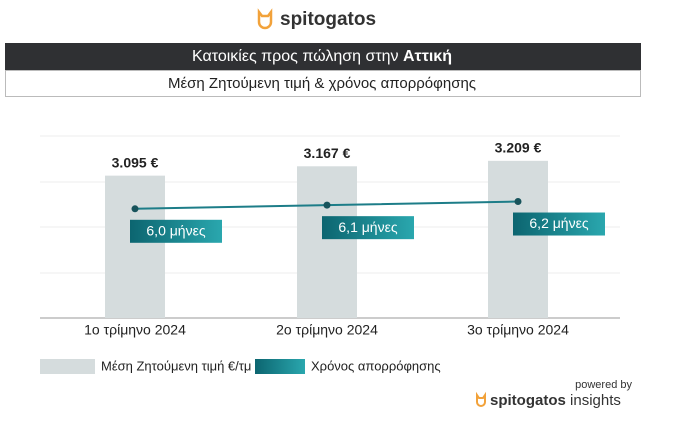 The height and width of the screenshot is (425, 700). What do you see at coordinates (603, 385) in the screenshot?
I see `powered-by: powered by` at bounding box center [603, 385].